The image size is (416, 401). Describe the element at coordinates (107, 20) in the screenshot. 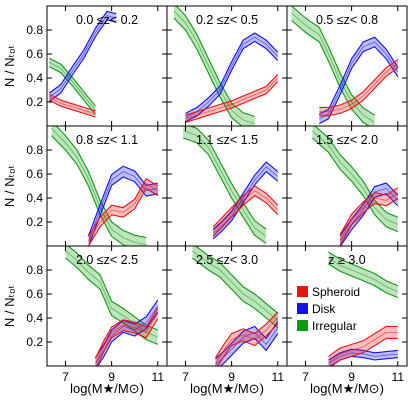

I see `redshift-label: 0.0 ≤z< 0.2` at that location.